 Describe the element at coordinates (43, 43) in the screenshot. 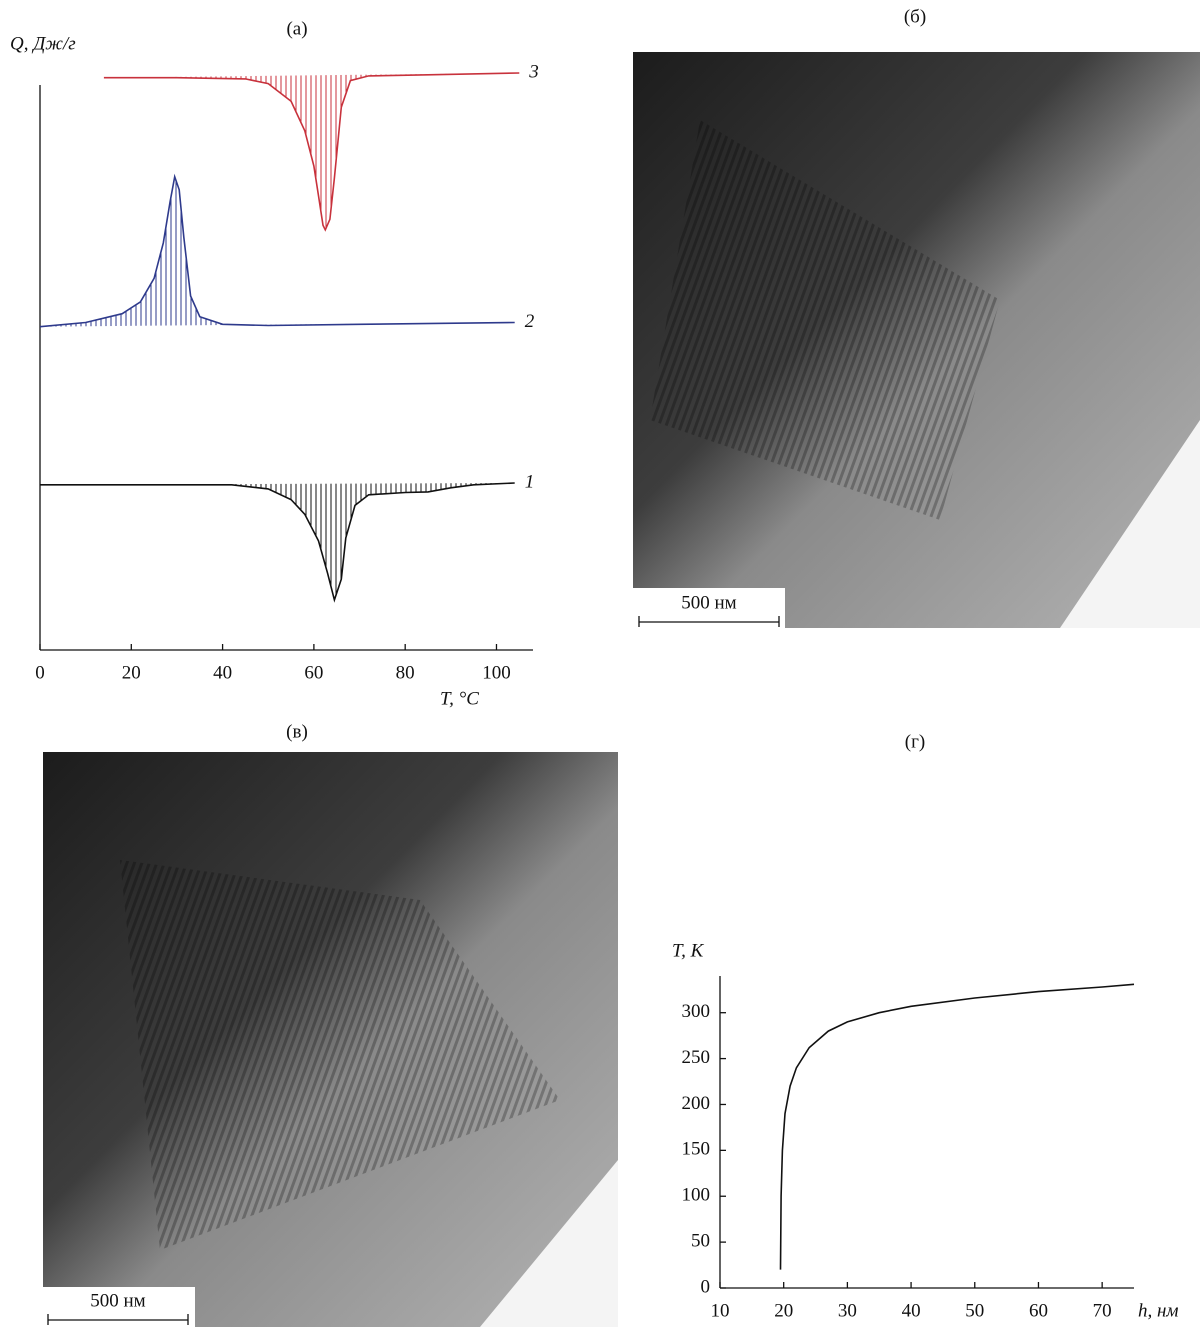

I see `y-axis-label: Q, Дж/г` at that location.